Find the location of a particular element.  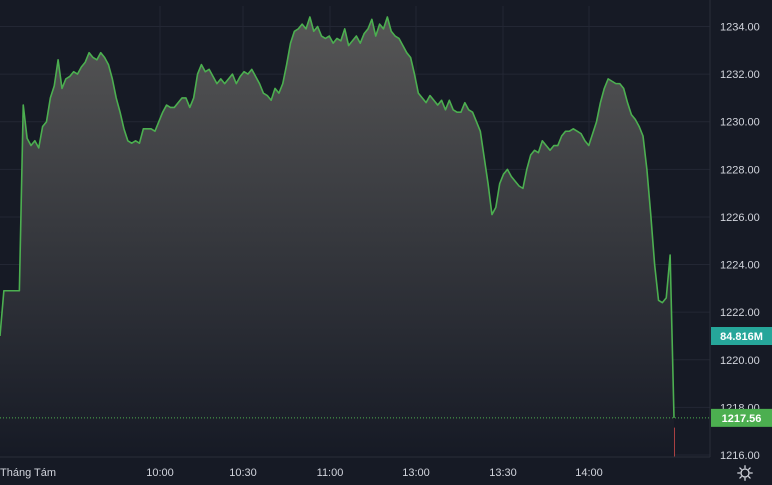

last-price-tag is located at coordinates (741, 417).